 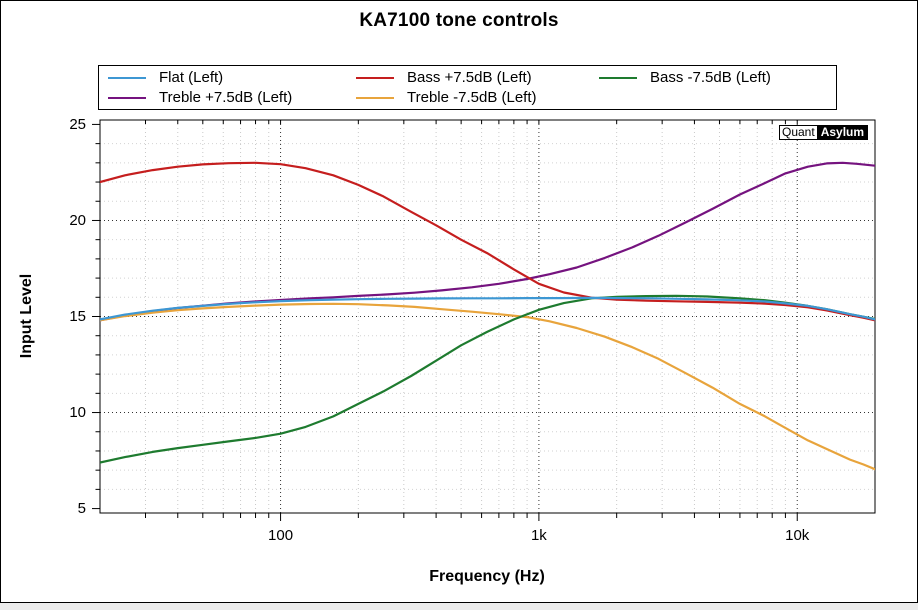 I want to click on legend-item-bass-7-5db-left: Bass +7.5dB (Left), so click(x=477, y=77).